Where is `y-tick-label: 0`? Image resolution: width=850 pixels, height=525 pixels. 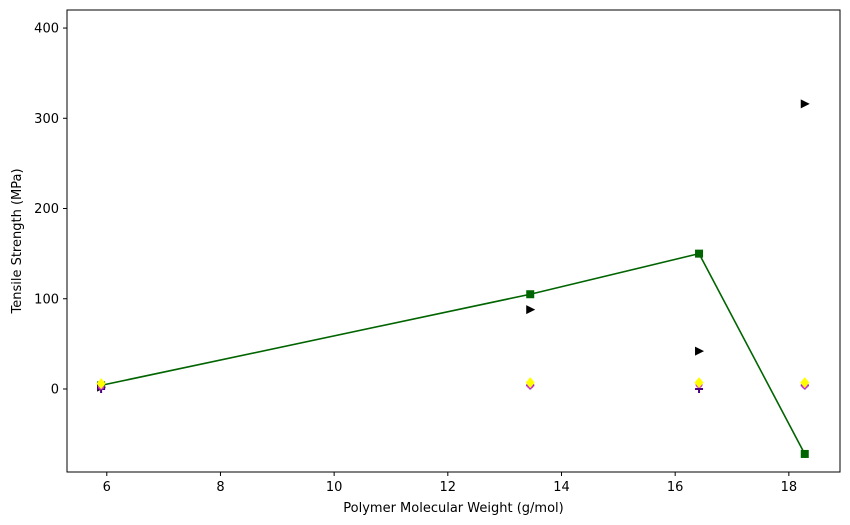 y-tick-label: 0 is located at coordinates (55, 389).